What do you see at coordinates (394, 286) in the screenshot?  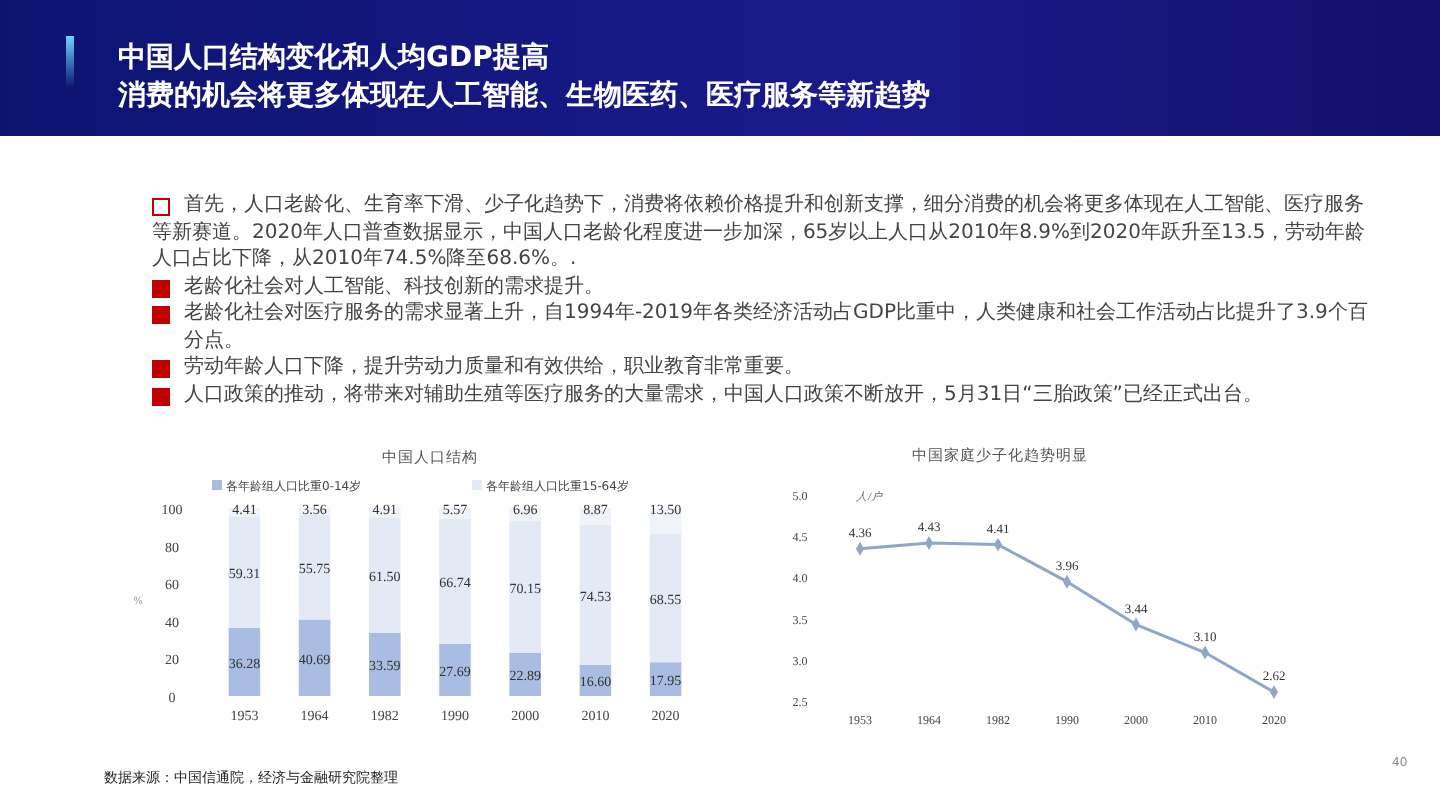 I see `text: 老龄化社会对人工智能、科技创新的需求提升。` at bounding box center [394, 286].